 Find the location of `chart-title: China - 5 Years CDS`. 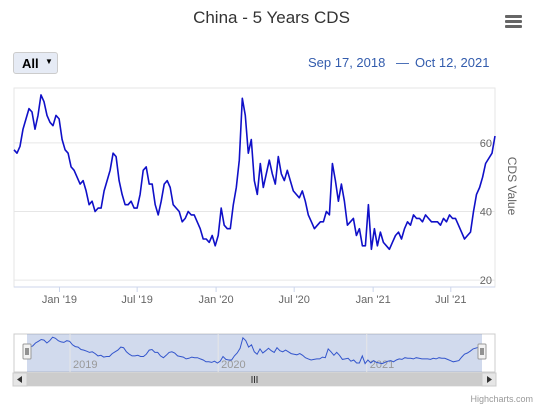

chart-title: China - 5 Years CDS is located at coordinates (271, 17).